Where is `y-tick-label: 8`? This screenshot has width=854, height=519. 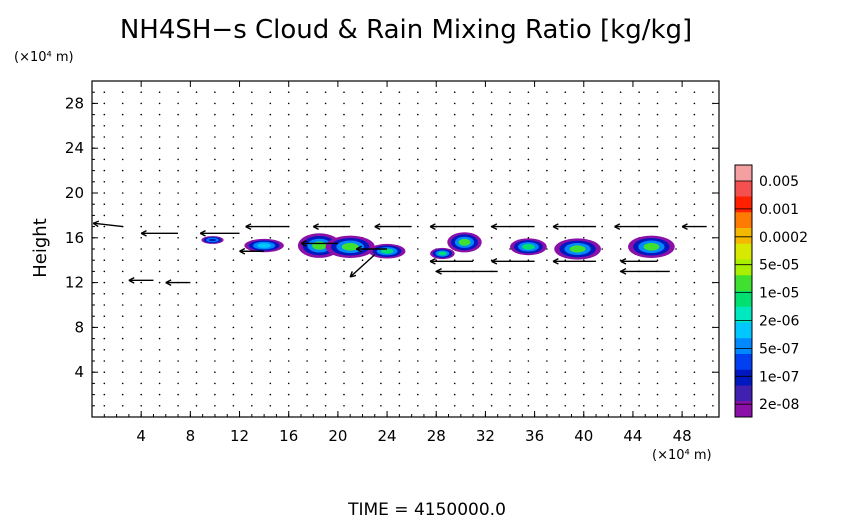
y-tick-label: 8 is located at coordinates (79, 327).